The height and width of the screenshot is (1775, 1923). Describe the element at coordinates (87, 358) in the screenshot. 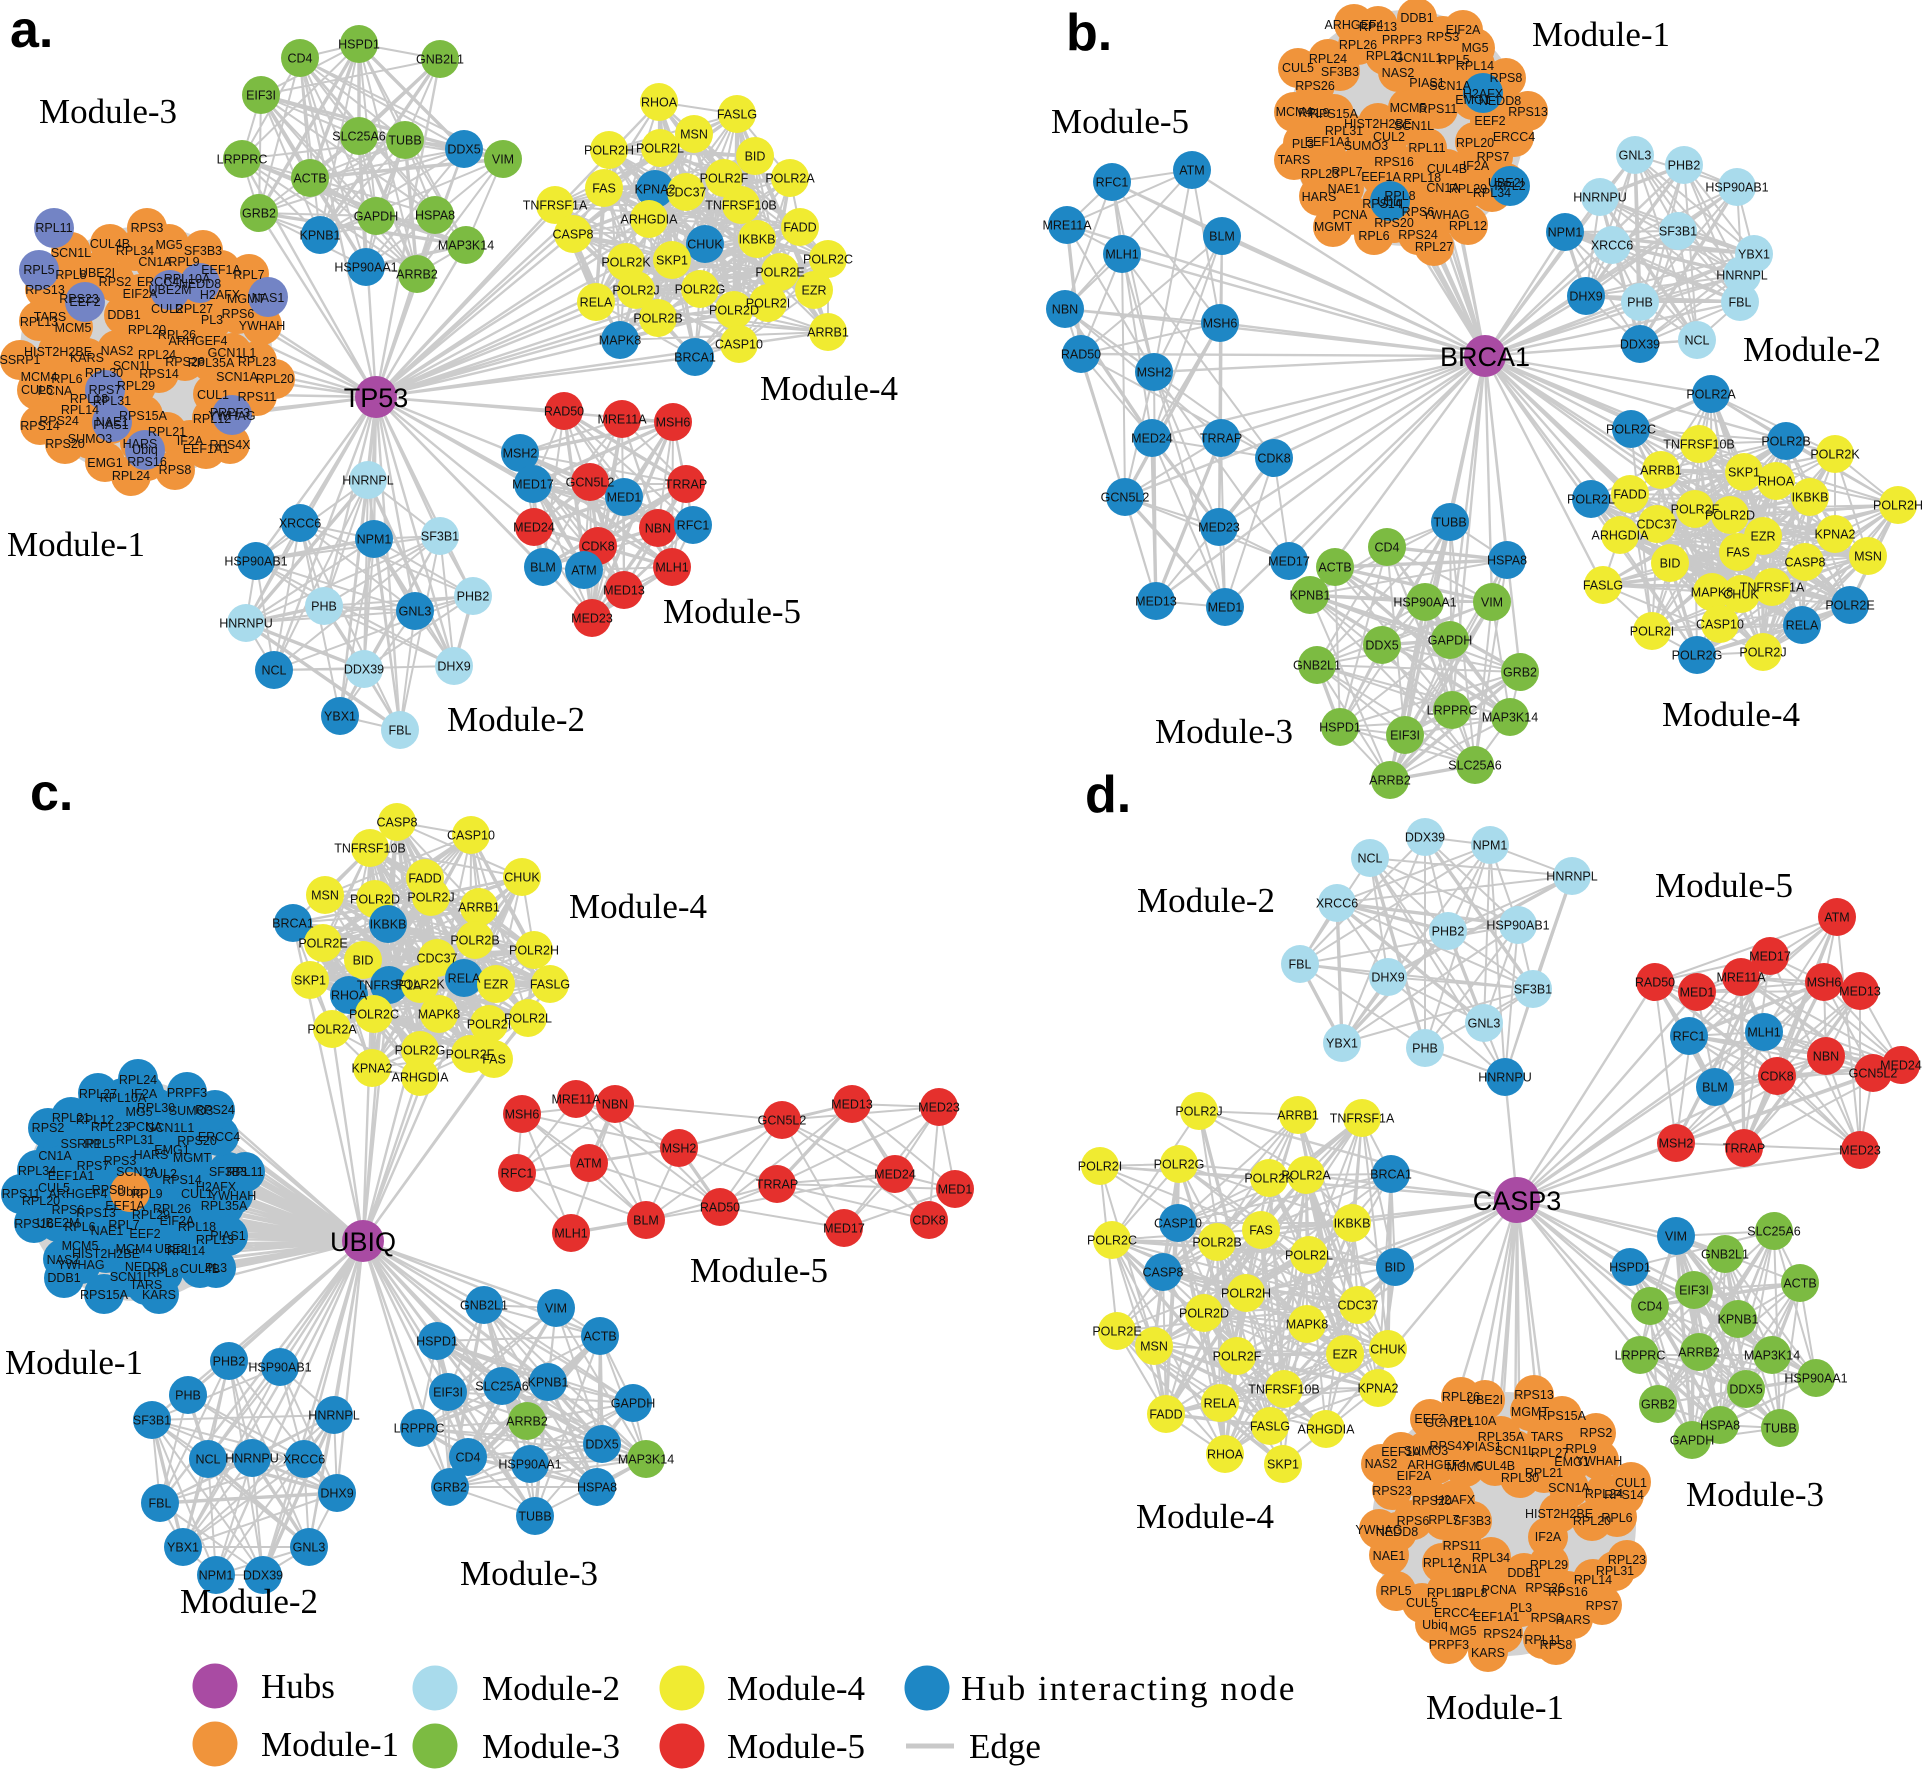

I see `svg-text: KARS` at that location.